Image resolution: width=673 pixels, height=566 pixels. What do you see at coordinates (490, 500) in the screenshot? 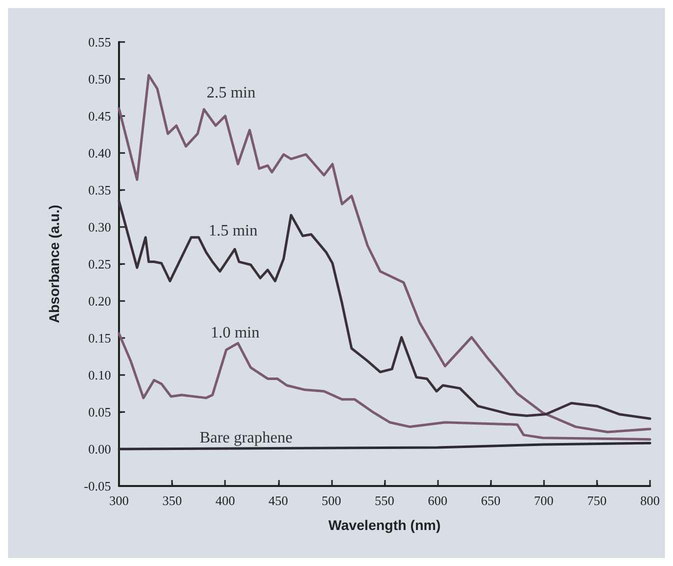
I see `x-tick-label: 650` at bounding box center [490, 500].